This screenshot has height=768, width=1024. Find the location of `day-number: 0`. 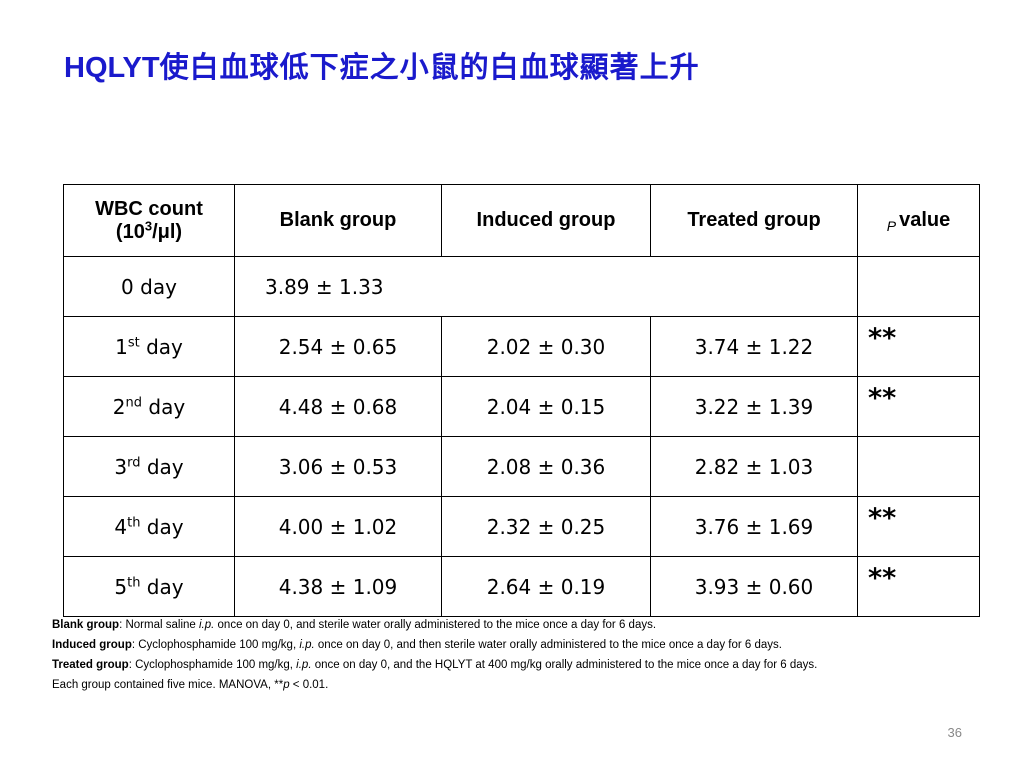

day-number: 0 is located at coordinates (127, 286).